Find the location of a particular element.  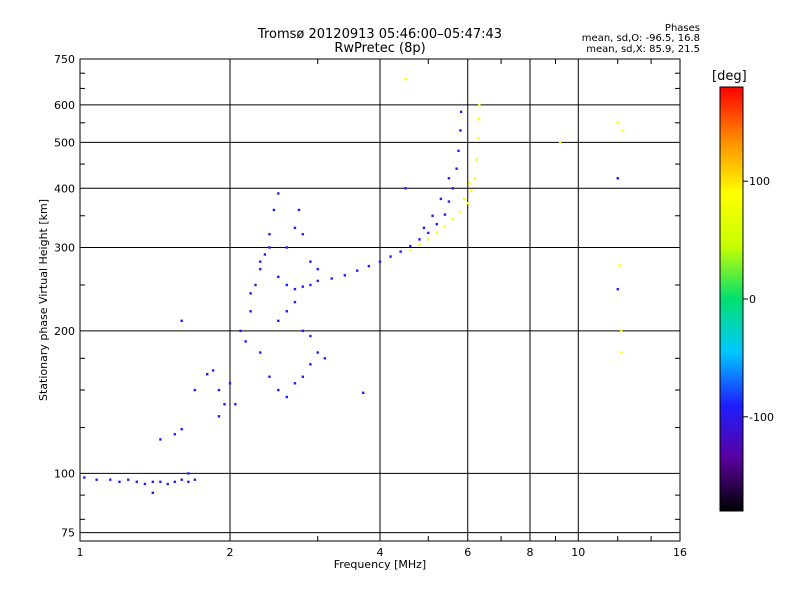

x-axis-label: Frequency [MHz] is located at coordinates (380, 564).